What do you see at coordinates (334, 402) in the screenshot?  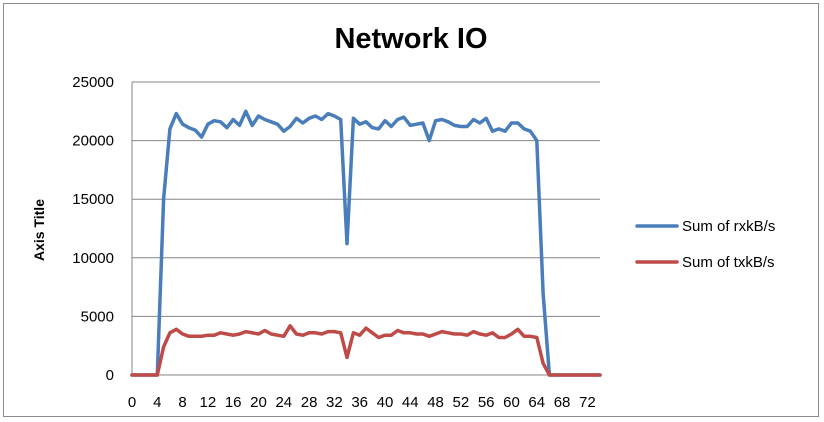 I see `x-tick-label: 32` at bounding box center [334, 402].